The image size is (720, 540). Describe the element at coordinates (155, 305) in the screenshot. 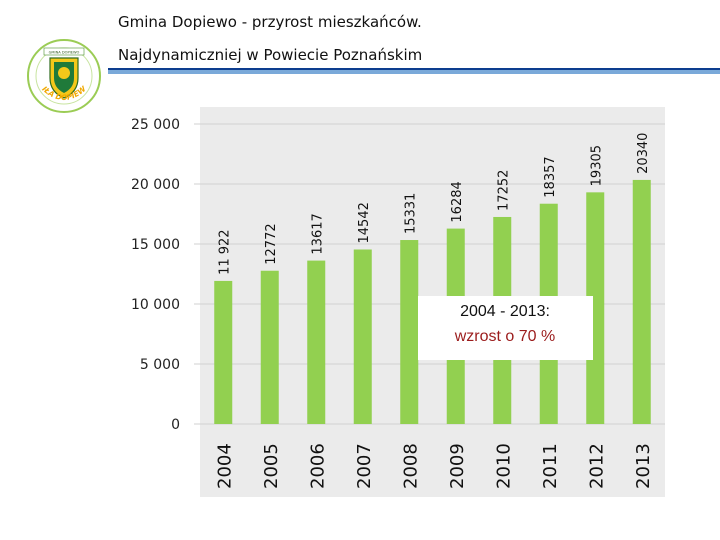

I see `y-tick-label: 10 000` at that location.